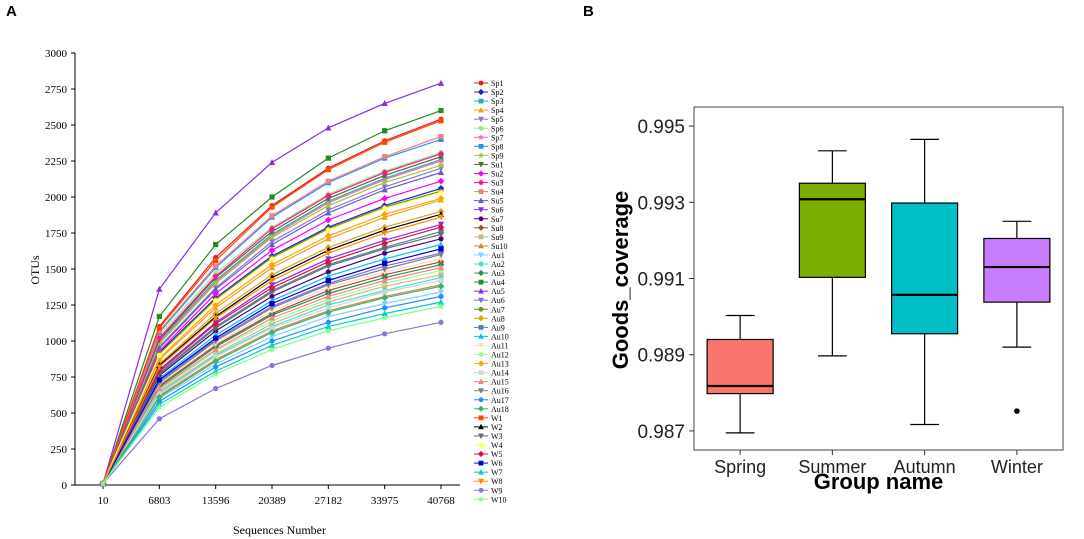 Image resolution: width=1084 pixels, height=539 pixels. Describe the element at coordinates (56, 126) in the screenshot. I see `y-tick-label: 2500` at that location.